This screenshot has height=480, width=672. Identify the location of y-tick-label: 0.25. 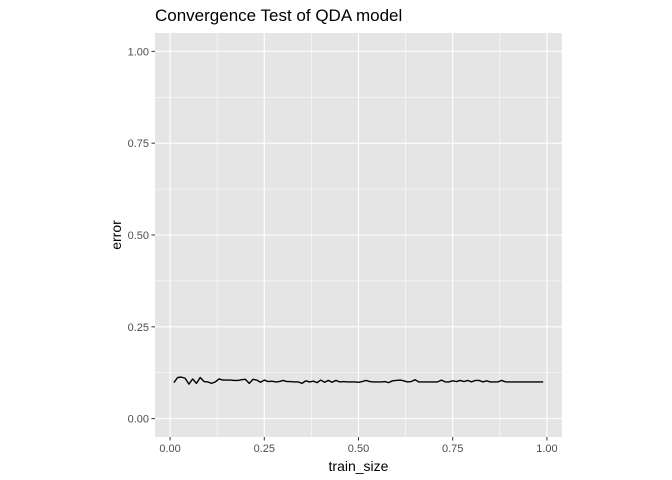
(138, 328).